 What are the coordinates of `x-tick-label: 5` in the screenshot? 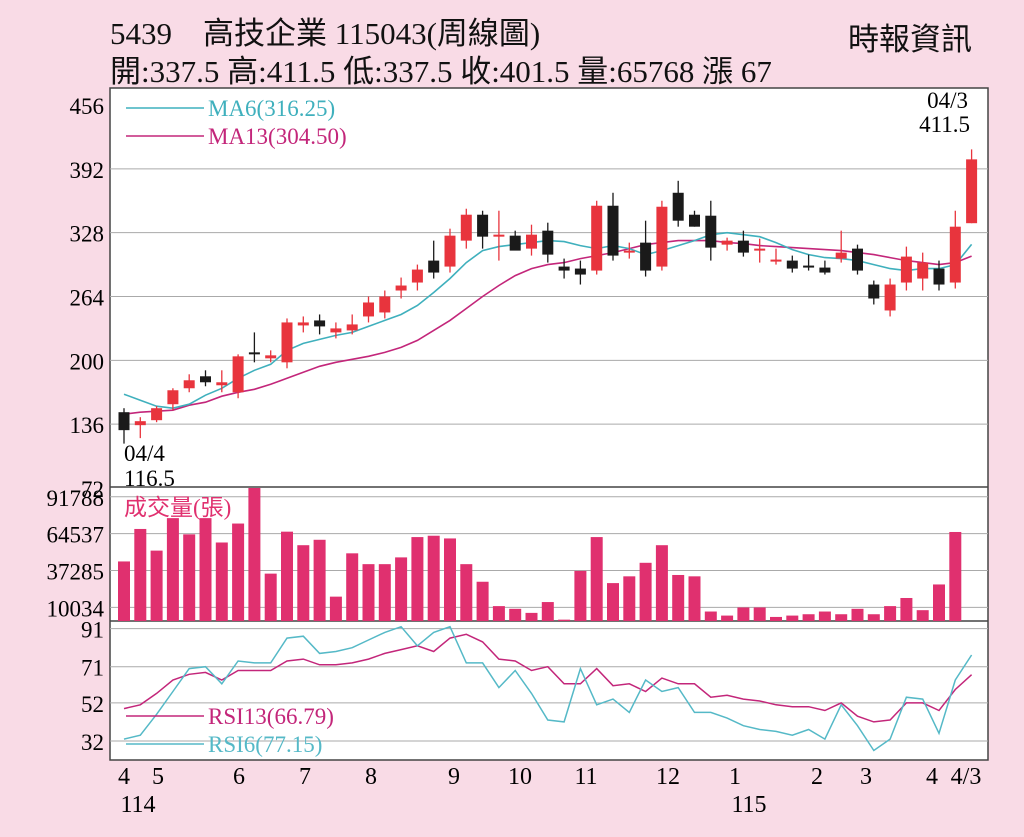 It's located at (158, 777).